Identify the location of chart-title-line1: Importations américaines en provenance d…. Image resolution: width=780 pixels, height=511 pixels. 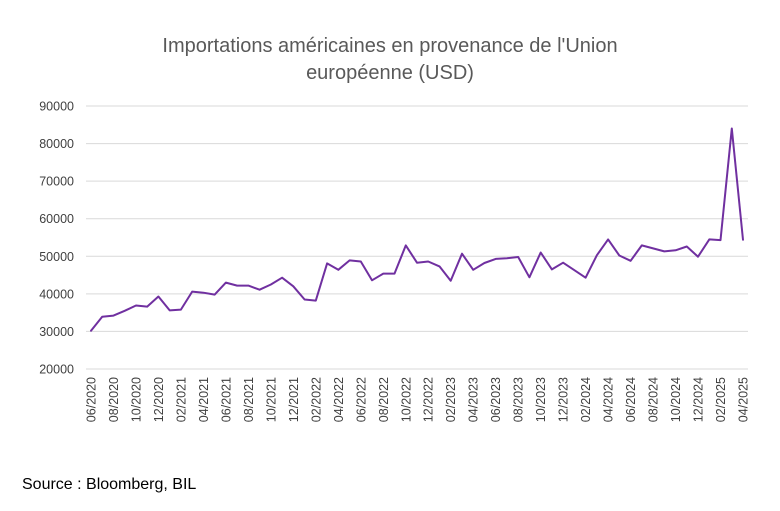
(390, 46).